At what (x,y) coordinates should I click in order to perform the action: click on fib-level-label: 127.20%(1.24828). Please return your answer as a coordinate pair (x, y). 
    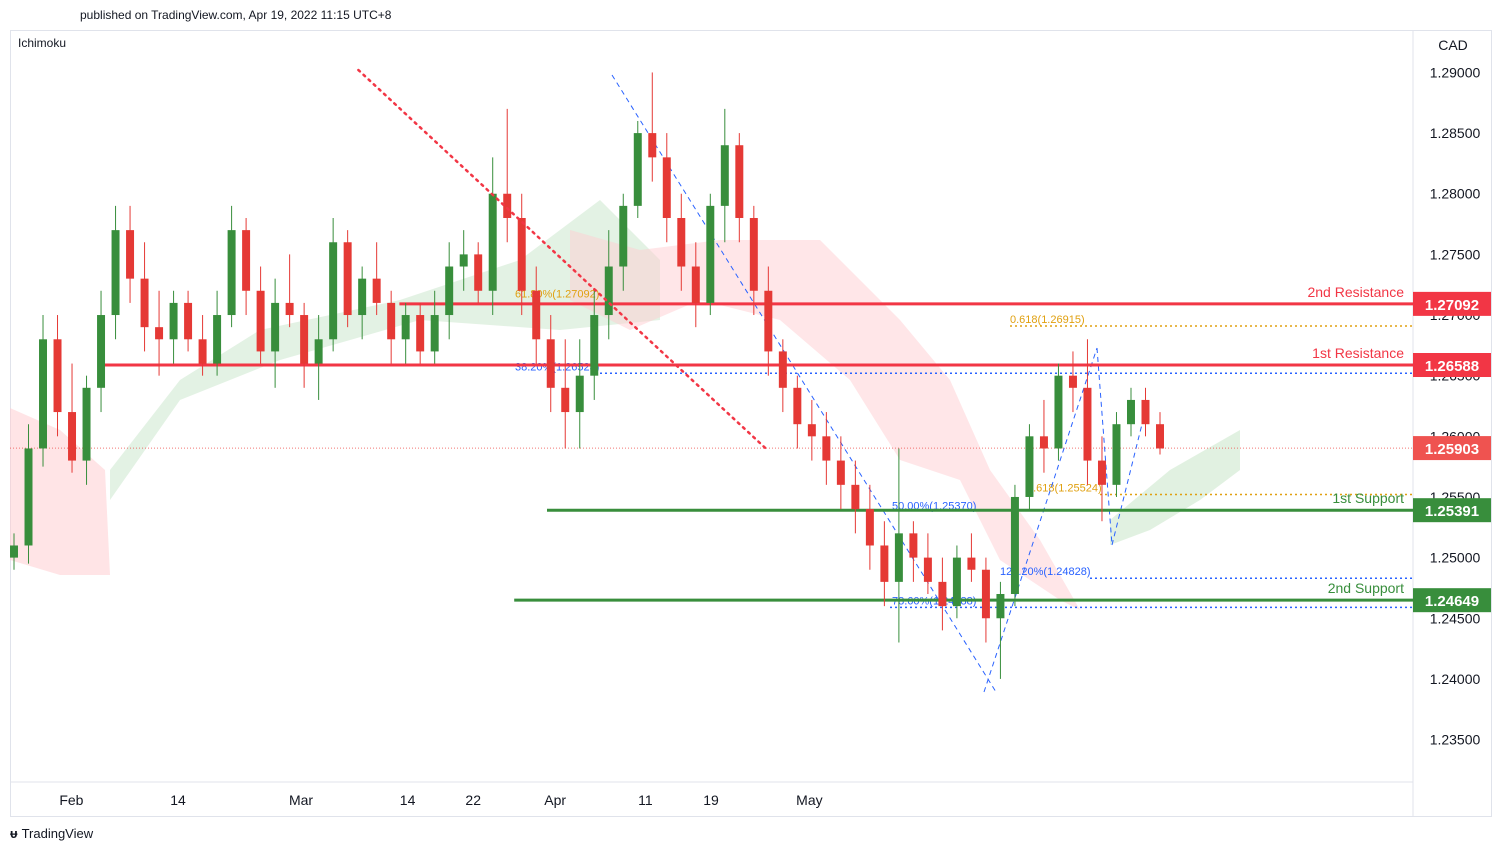
    Looking at the image, I should click on (1045, 572).